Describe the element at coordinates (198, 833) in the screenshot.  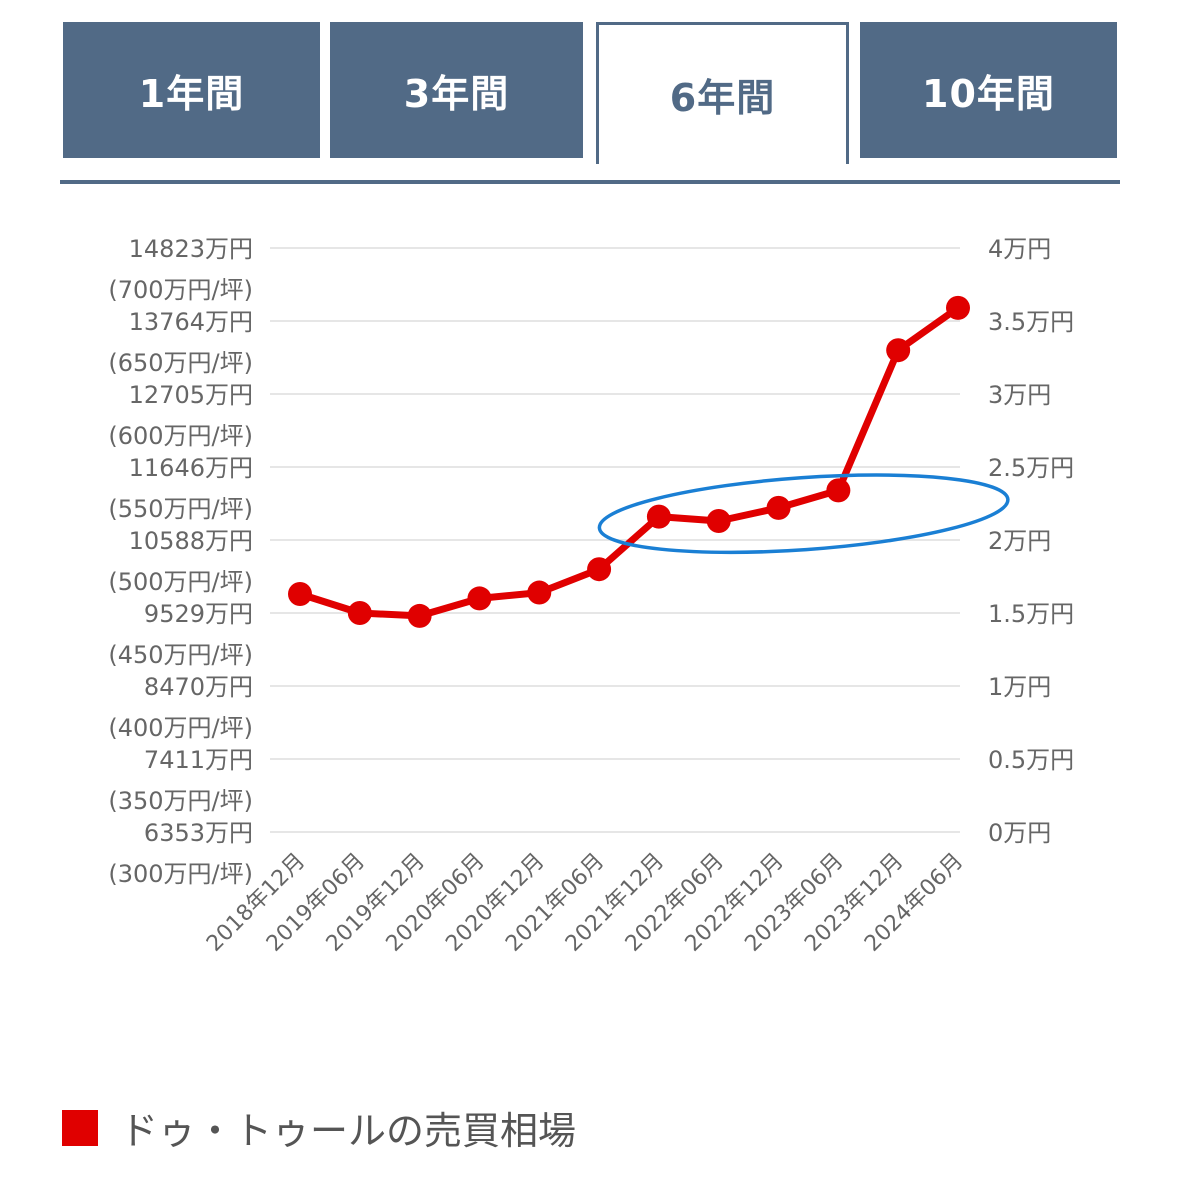
I see `y-tick-total: 6353万円` at that location.